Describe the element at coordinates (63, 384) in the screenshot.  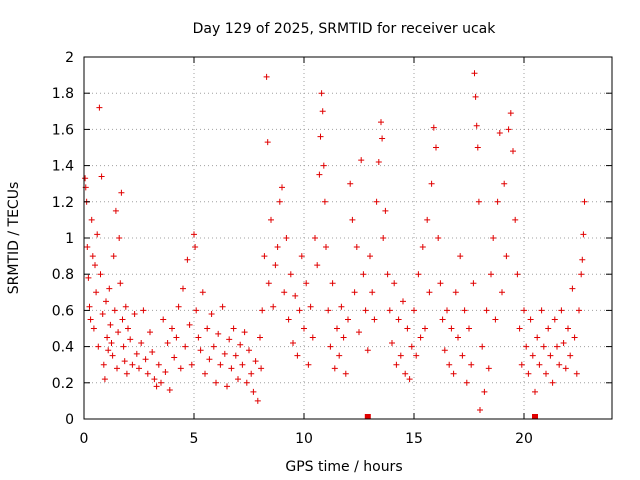
I see `y-tick-label: 0.2` at that location.